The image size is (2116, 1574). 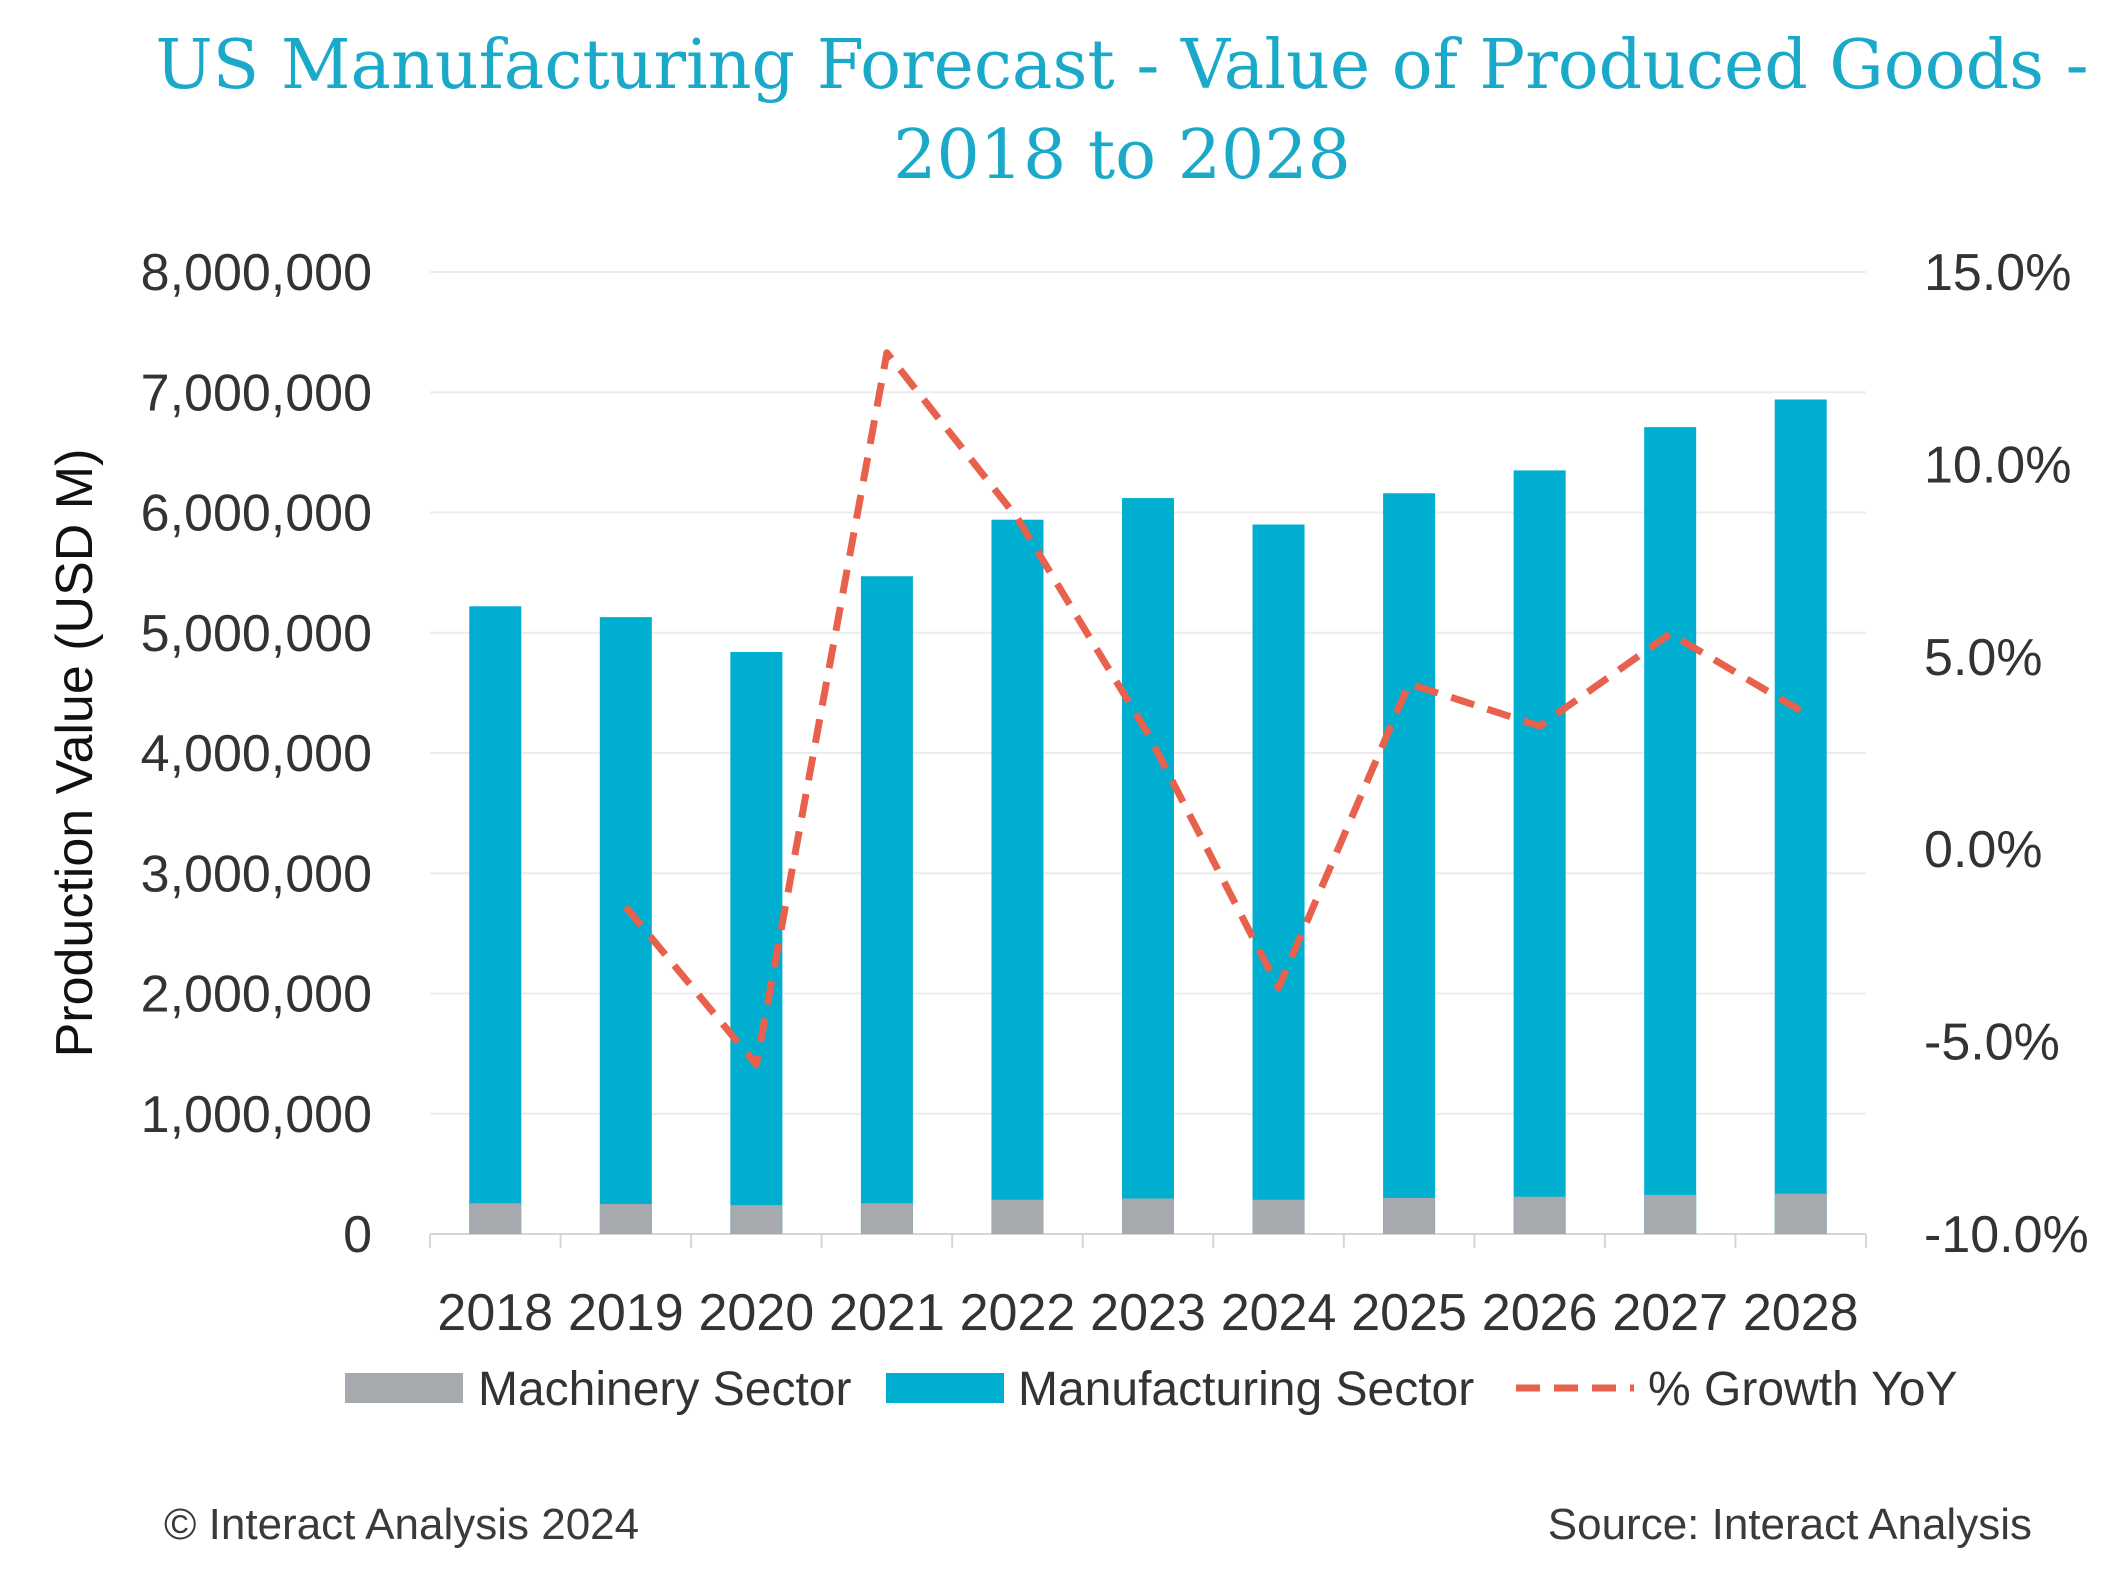 What do you see at coordinates (256, 514) in the screenshot?
I see `y-tick-label: 6,000,000` at bounding box center [256, 514].